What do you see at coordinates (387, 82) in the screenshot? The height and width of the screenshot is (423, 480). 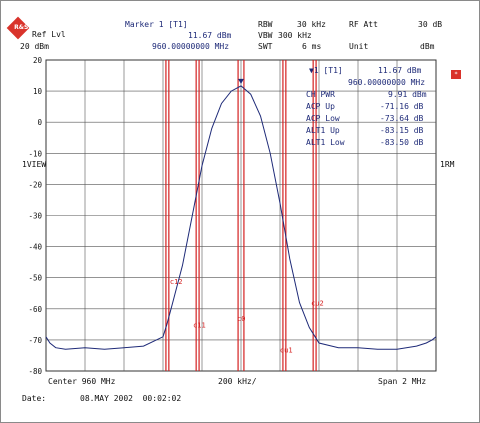 I see `readout-freq: 960.00000000 MHz` at bounding box center [387, 82].